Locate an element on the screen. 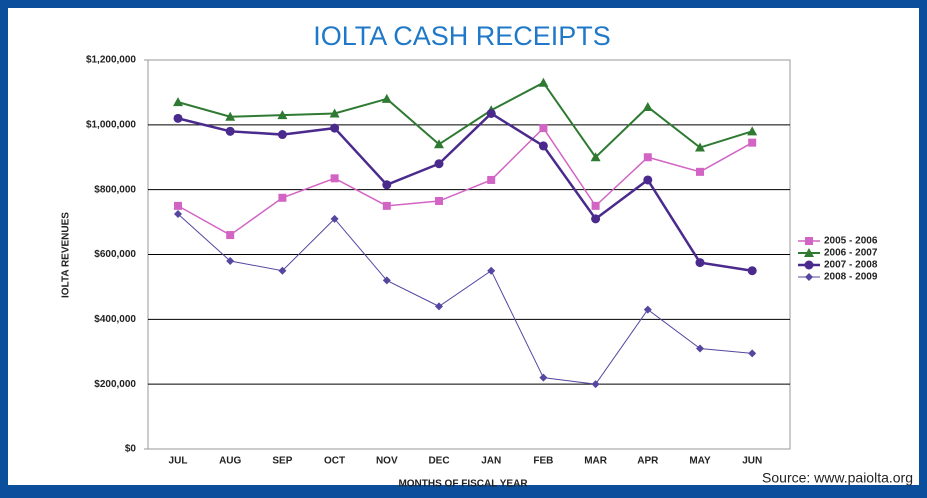  x-tick-label: NOV is located at coordinates (387, 461).